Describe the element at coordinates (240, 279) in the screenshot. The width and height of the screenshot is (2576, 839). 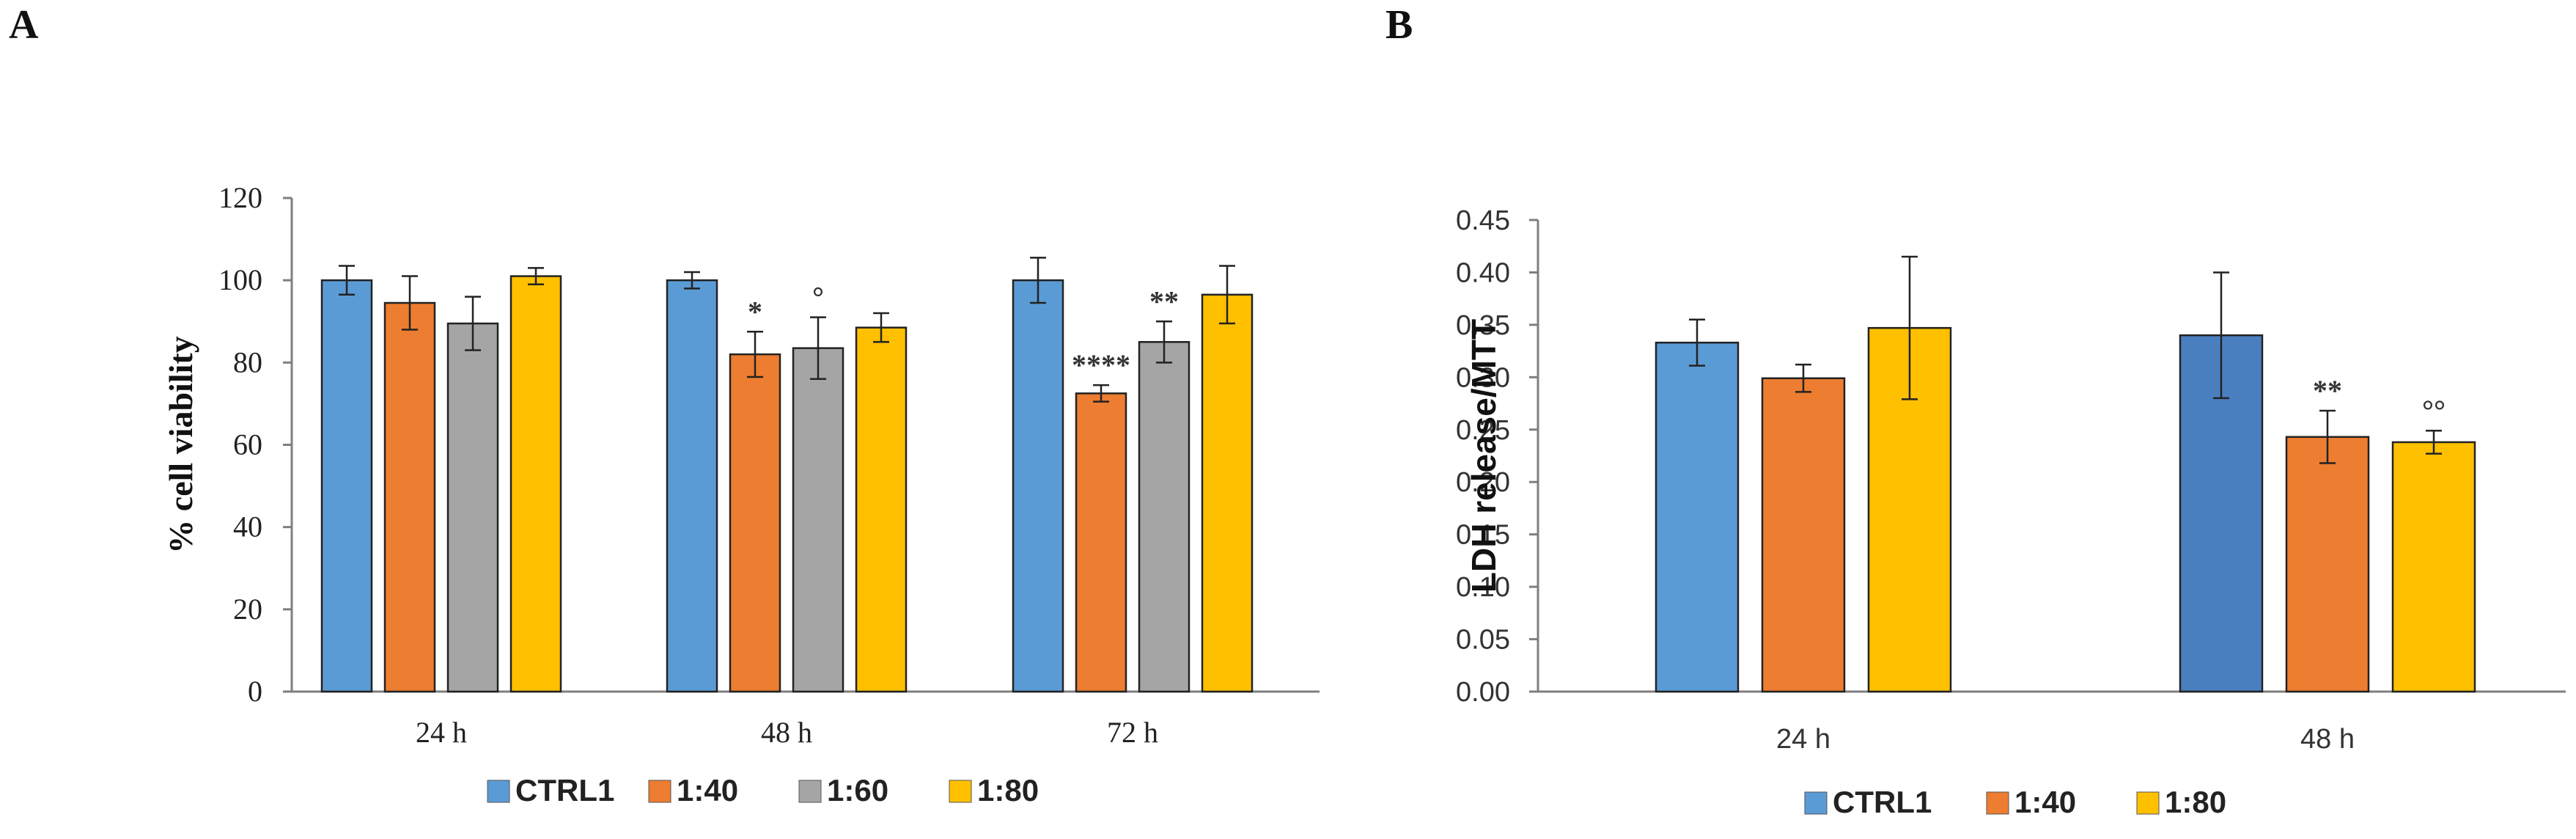
I see `y-tick-label: 100` at that location.